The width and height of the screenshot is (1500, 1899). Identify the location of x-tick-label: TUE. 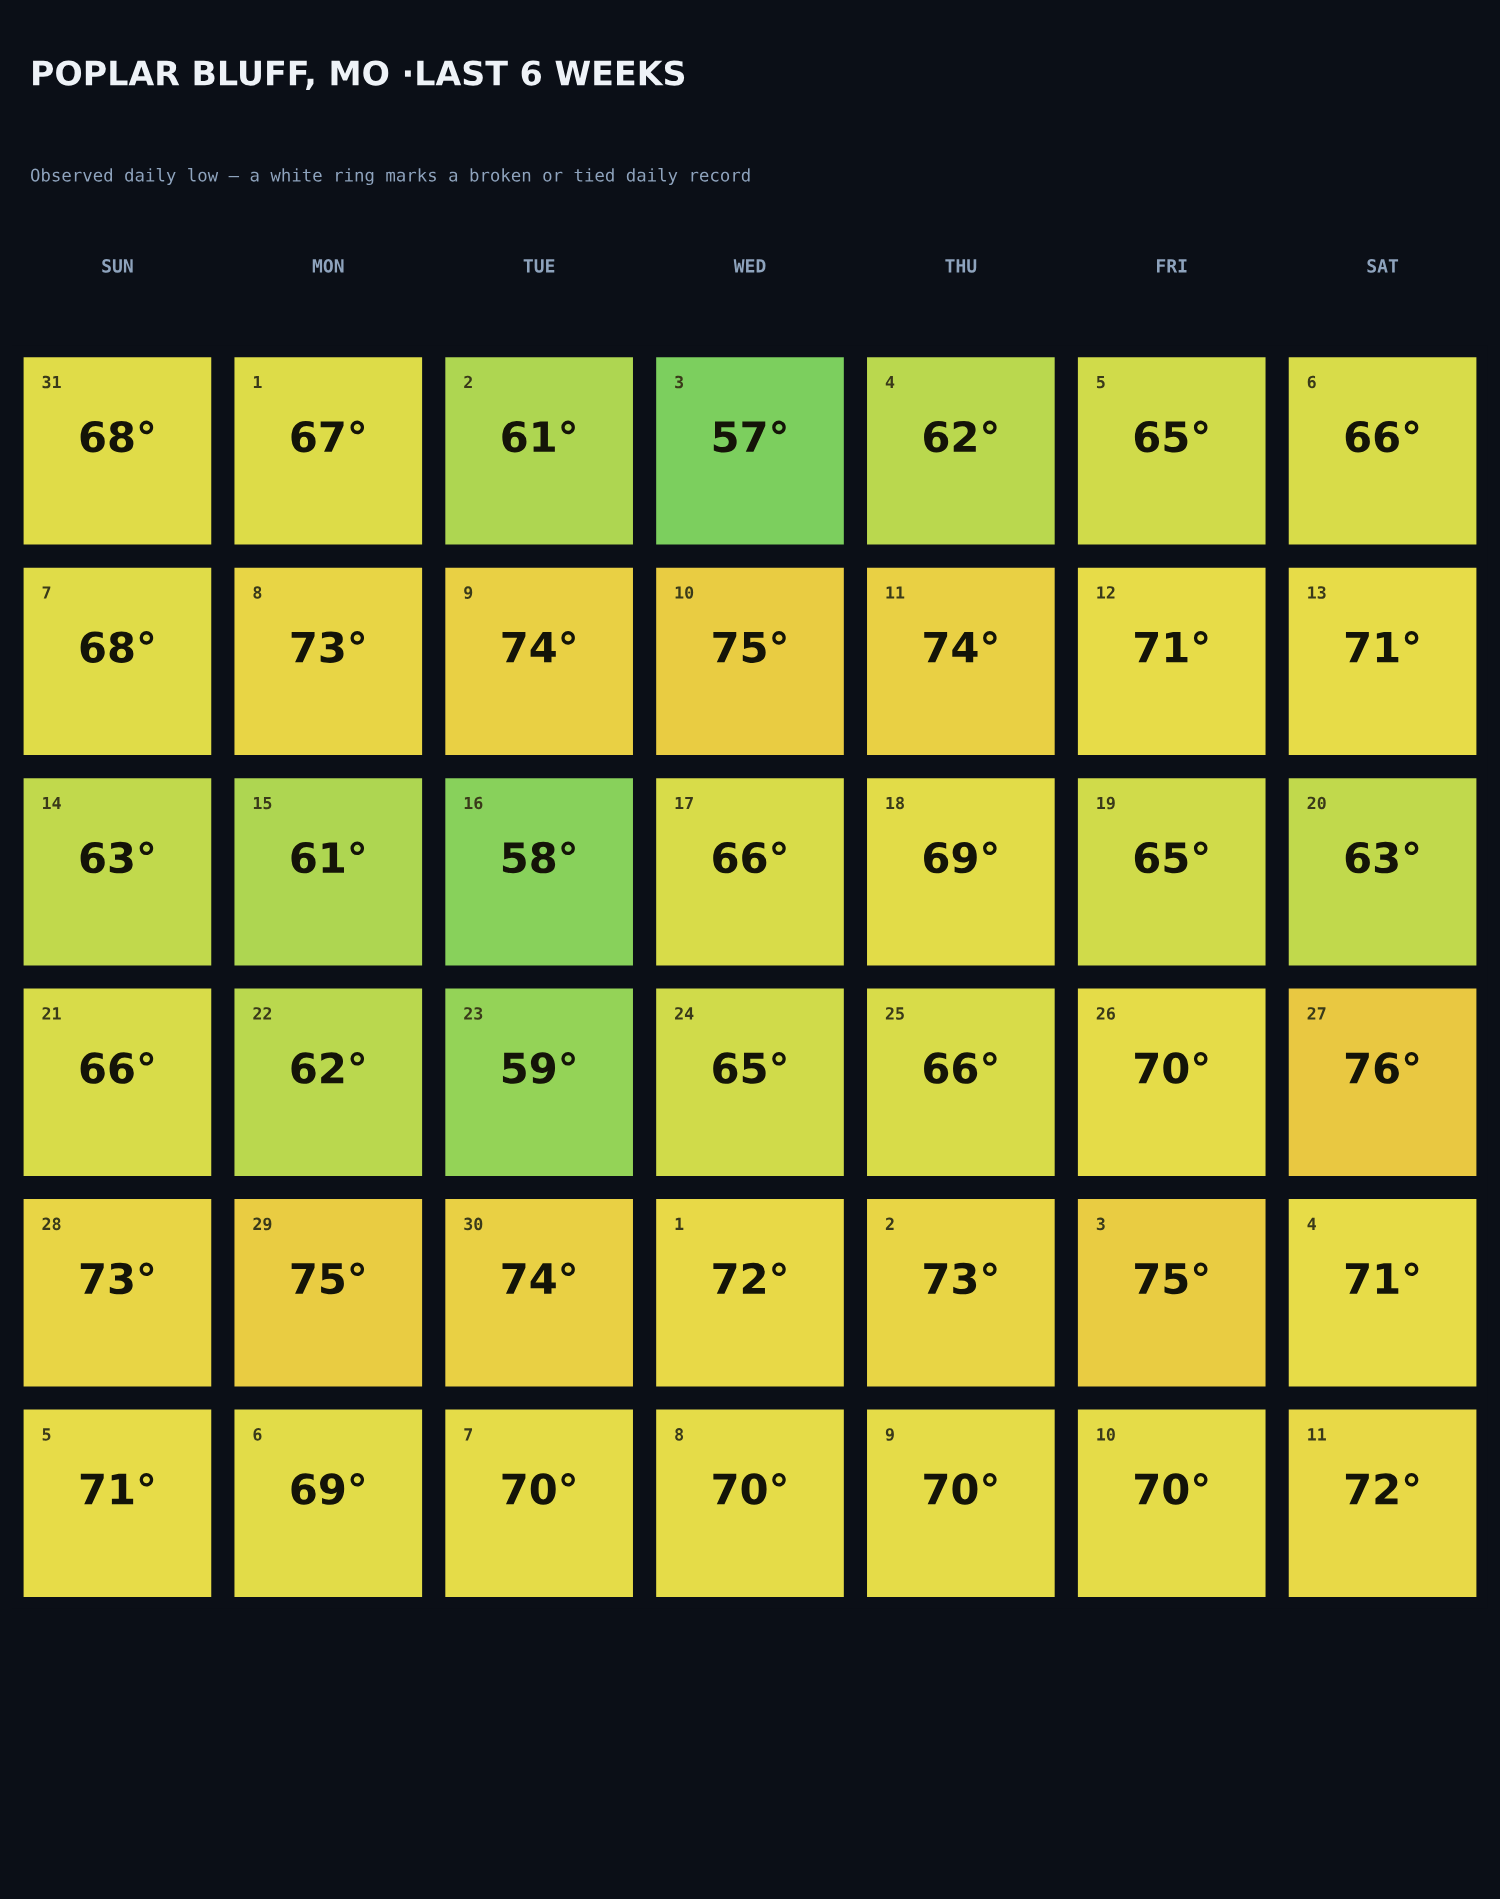
(539, 266).